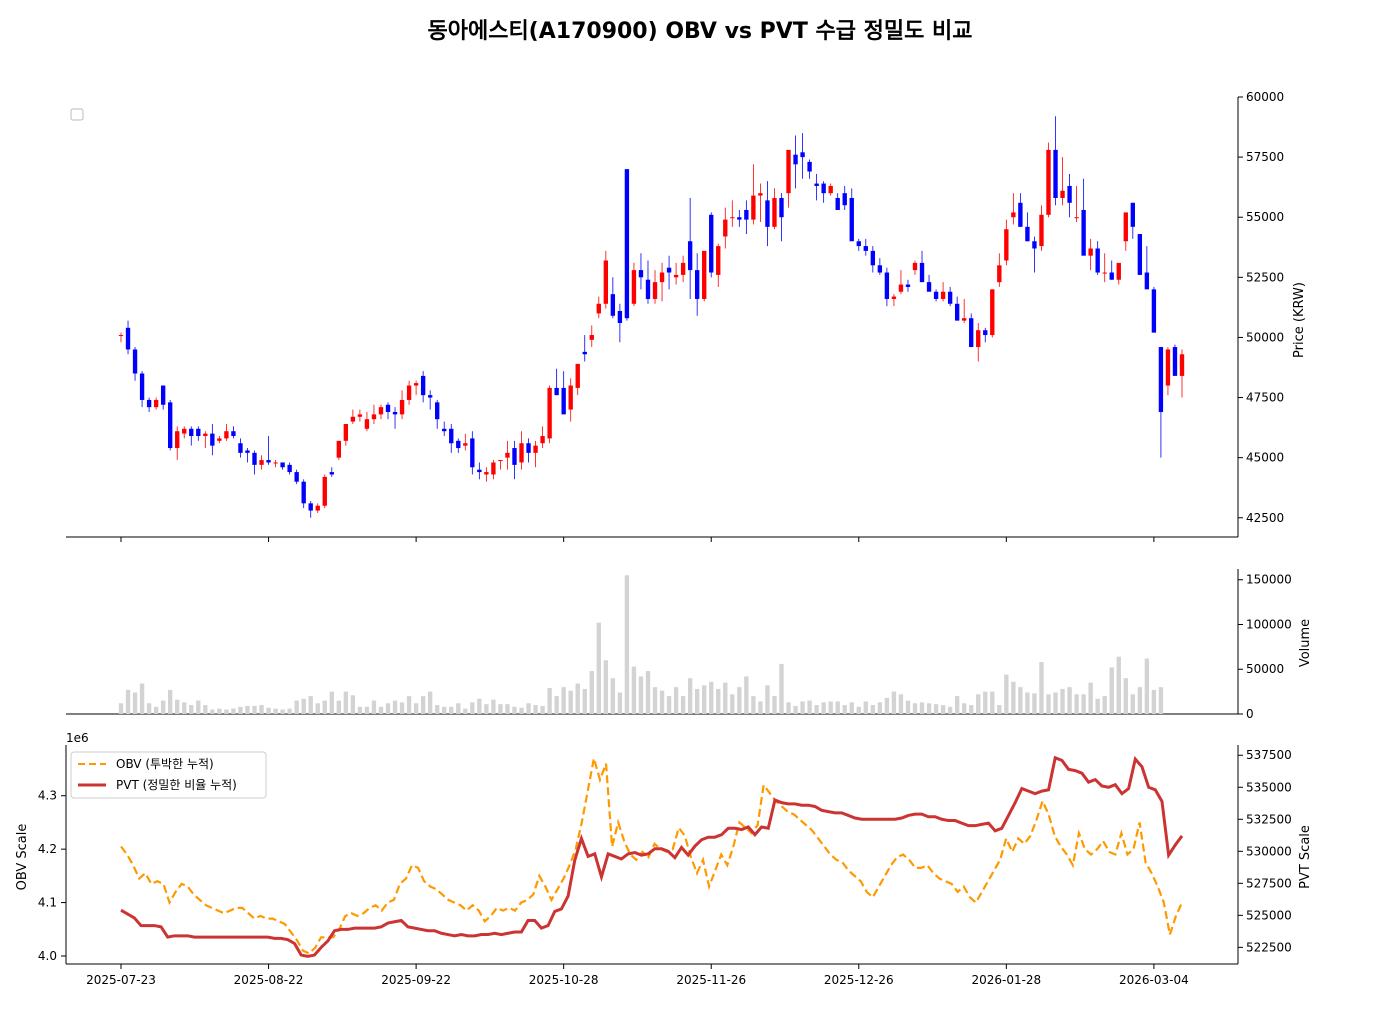 The height and width of the screenshot is (1031, 1400). What do you see at coordinates (1265, 157) in the screenshot?
I see `price-ytick-label: 57500` at bounding box center [1265, 157].